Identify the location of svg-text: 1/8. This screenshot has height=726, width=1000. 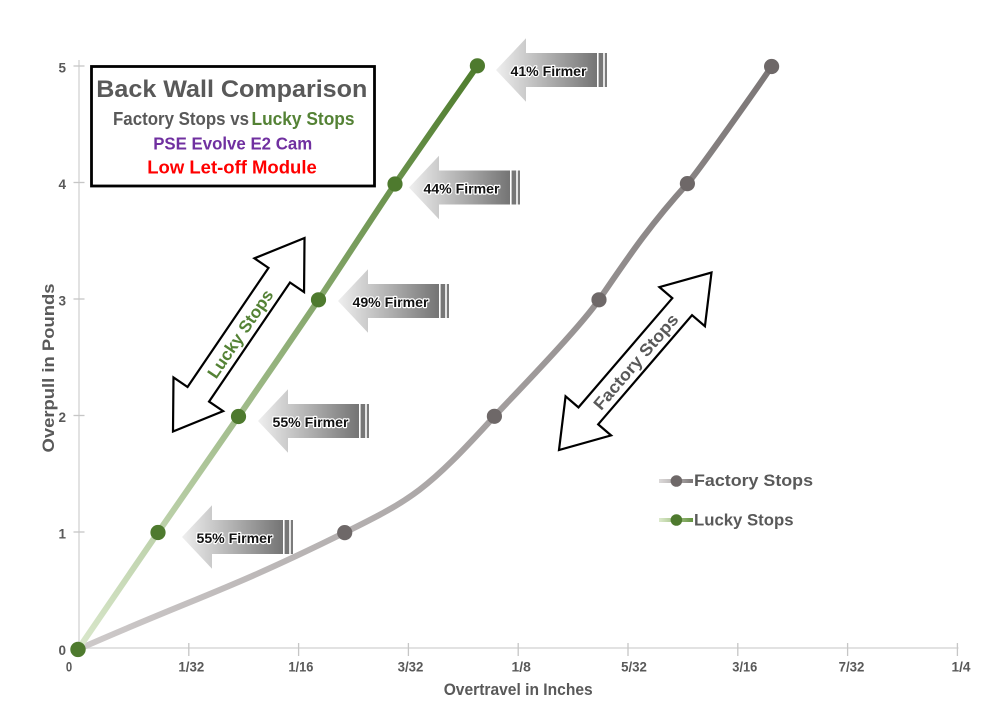
(522, 666).